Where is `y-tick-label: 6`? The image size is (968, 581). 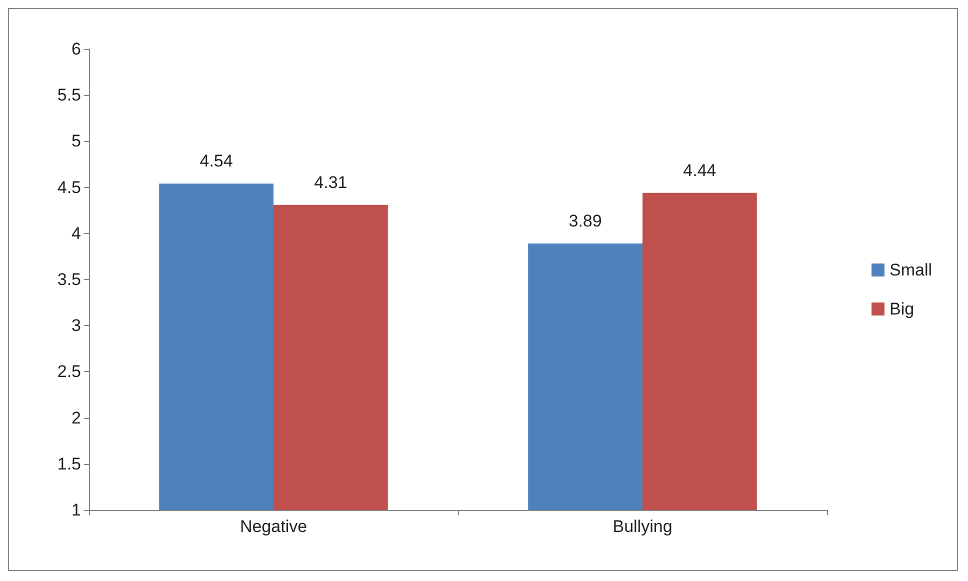 y-tick-label: 6 is located at coordinates (76, 49).